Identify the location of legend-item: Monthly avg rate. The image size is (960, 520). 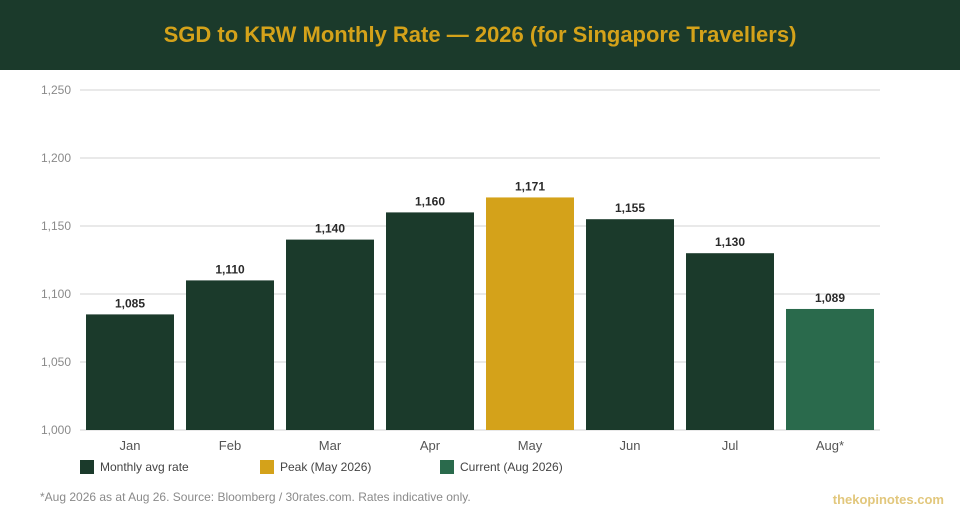
(134, 467).